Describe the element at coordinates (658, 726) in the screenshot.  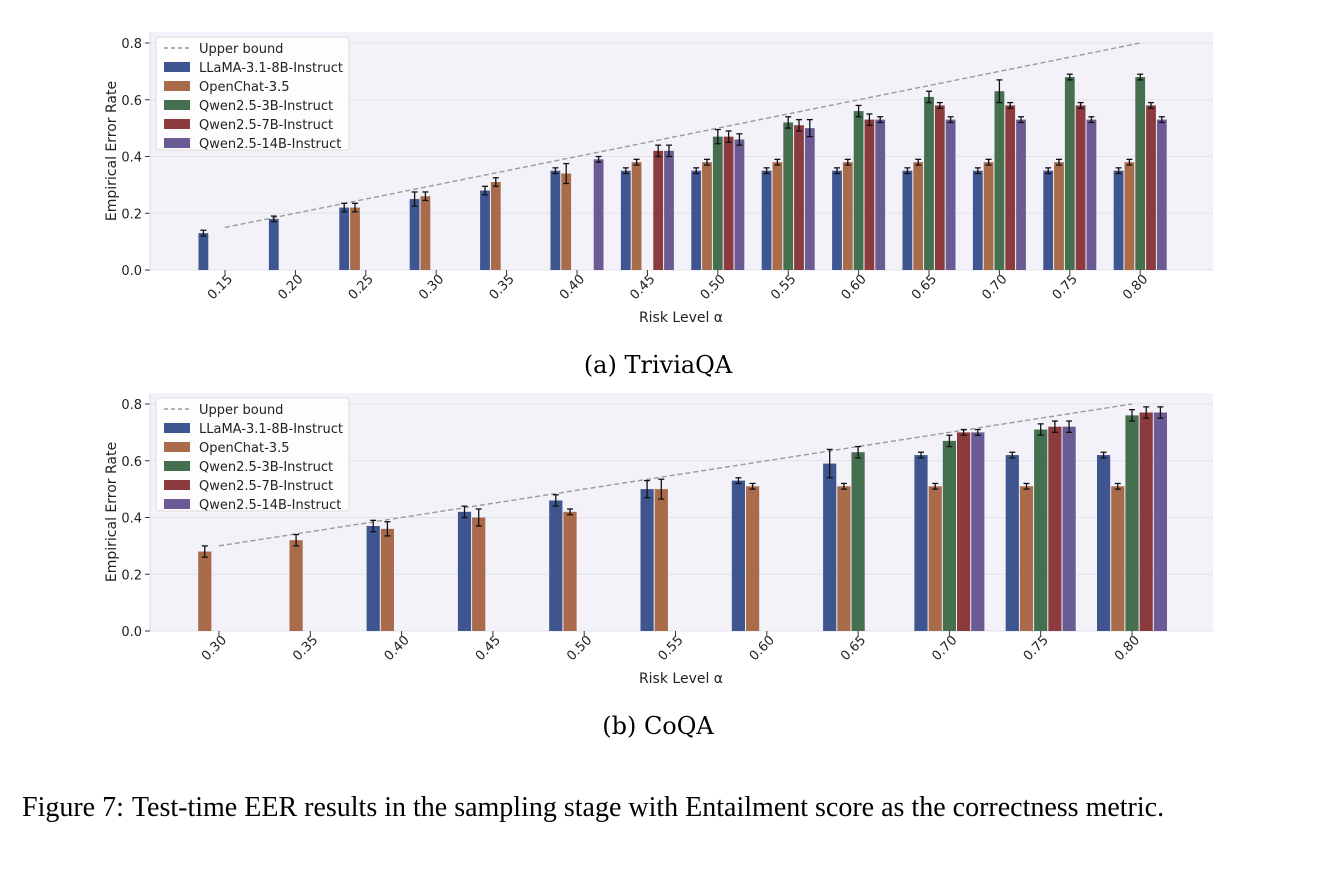
I see `subcaption-b: (b) CoQA` at that location.